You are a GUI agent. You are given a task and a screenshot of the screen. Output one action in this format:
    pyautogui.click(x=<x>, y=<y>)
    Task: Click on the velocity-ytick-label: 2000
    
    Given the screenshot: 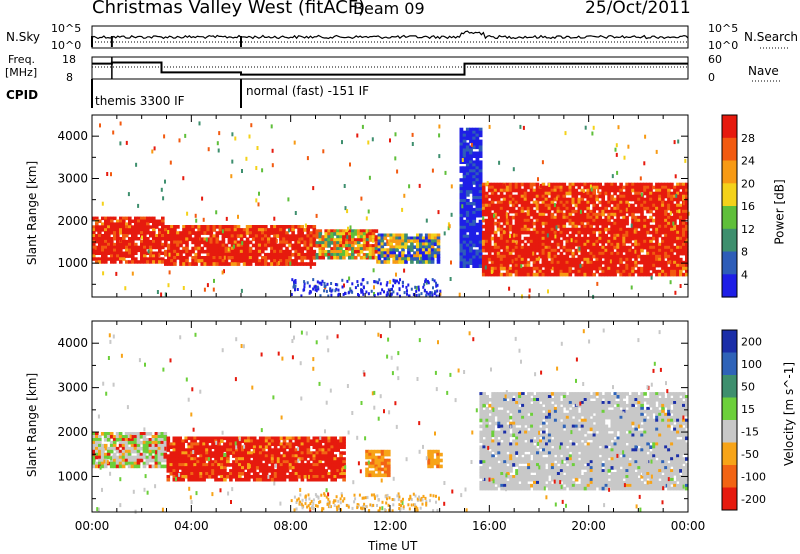 What is the action you would take?
    pyautogui.click(x=72, y=432)
    